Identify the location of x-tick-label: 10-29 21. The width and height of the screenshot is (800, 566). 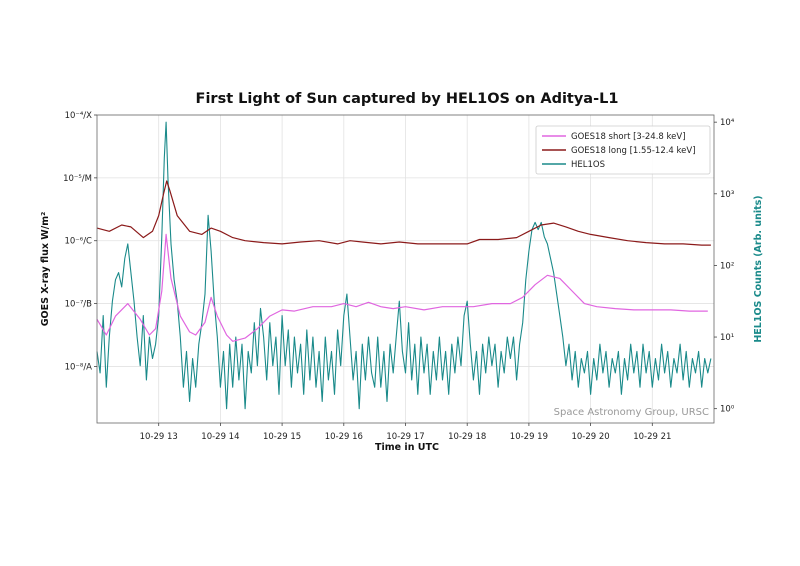
(652, 437).